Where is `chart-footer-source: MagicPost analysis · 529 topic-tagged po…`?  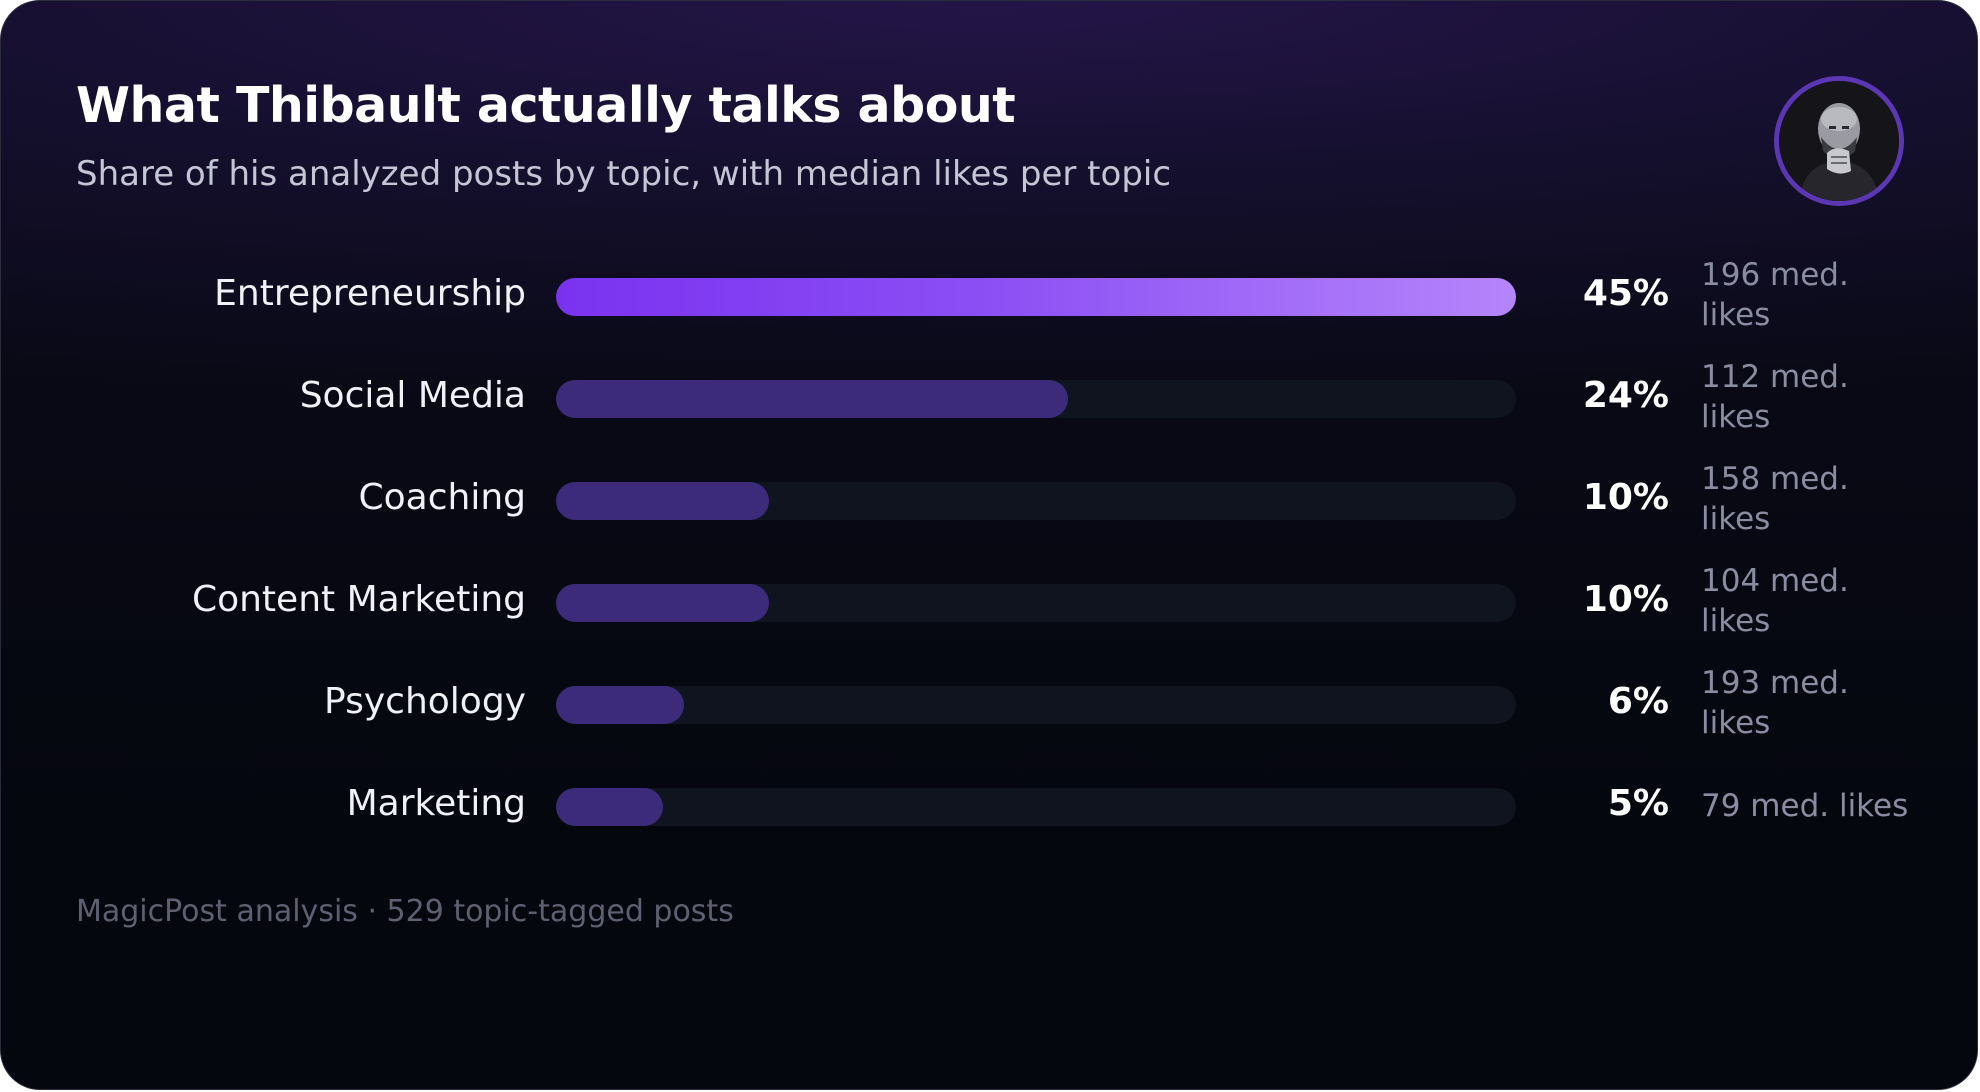
chart-footer-source: MagicPost analysis · 529 topic-tagged po… is located at coordinates (405, 911).